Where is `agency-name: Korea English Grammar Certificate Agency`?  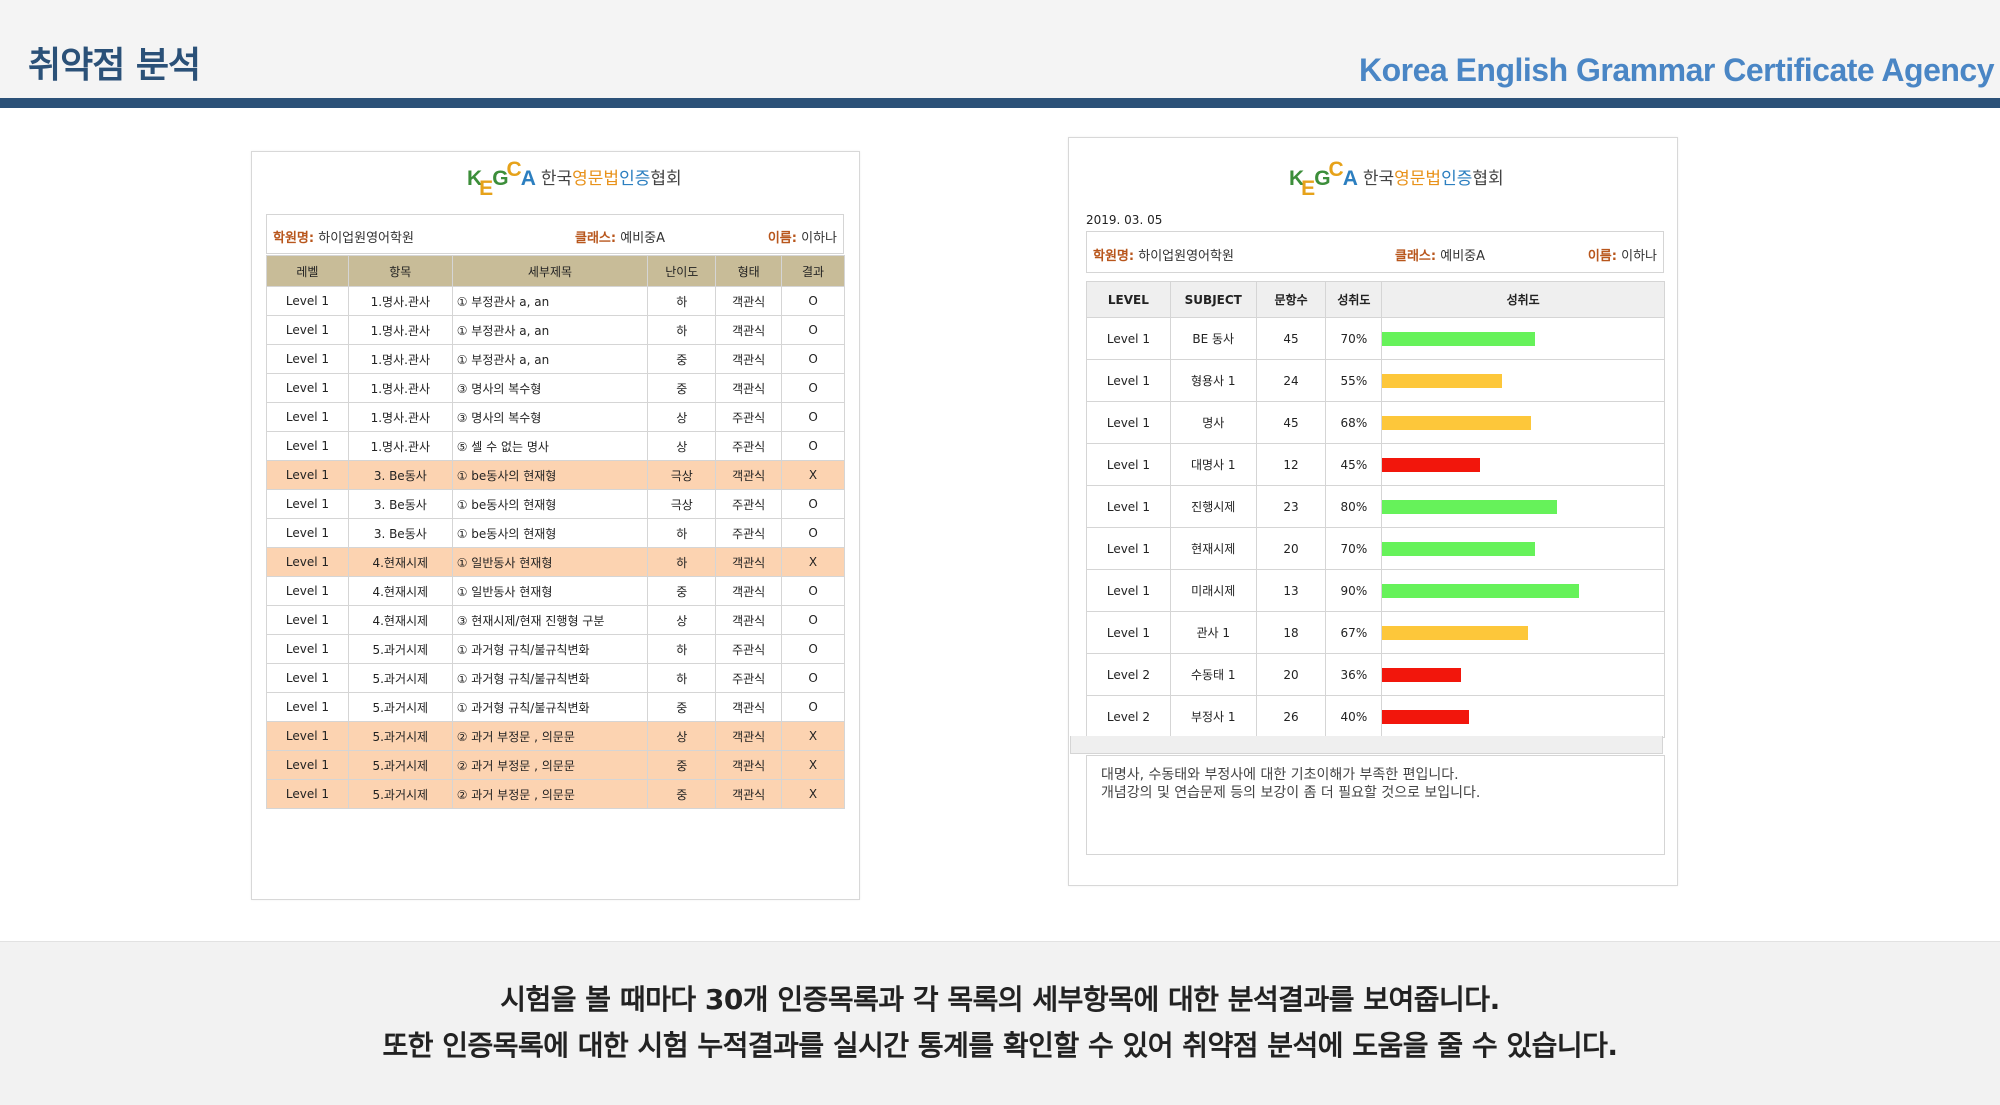
agency-name: Korea English Grammar Certificate Agency is located at coordinates (1676, 70).